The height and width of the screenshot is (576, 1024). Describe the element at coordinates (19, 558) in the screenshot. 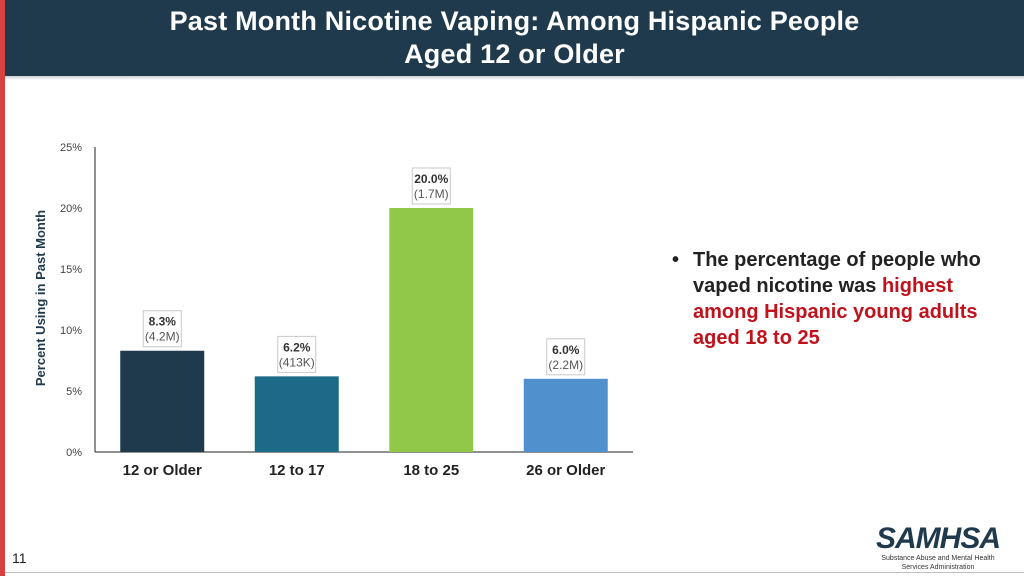

I see `page-number: 11` at that location.